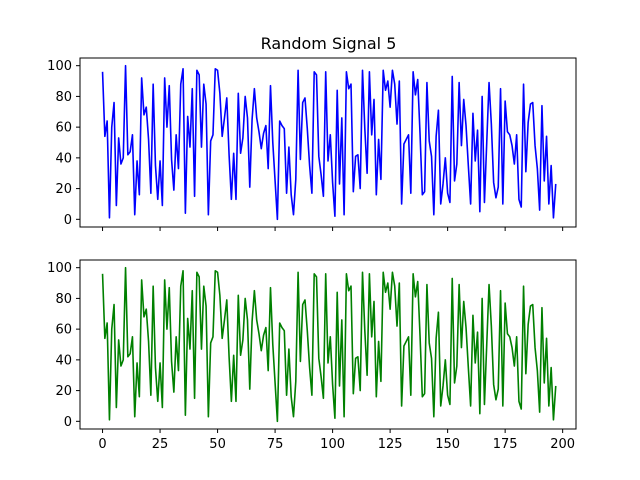  I want to click on x-tick-label: 125, so click(390, 444).